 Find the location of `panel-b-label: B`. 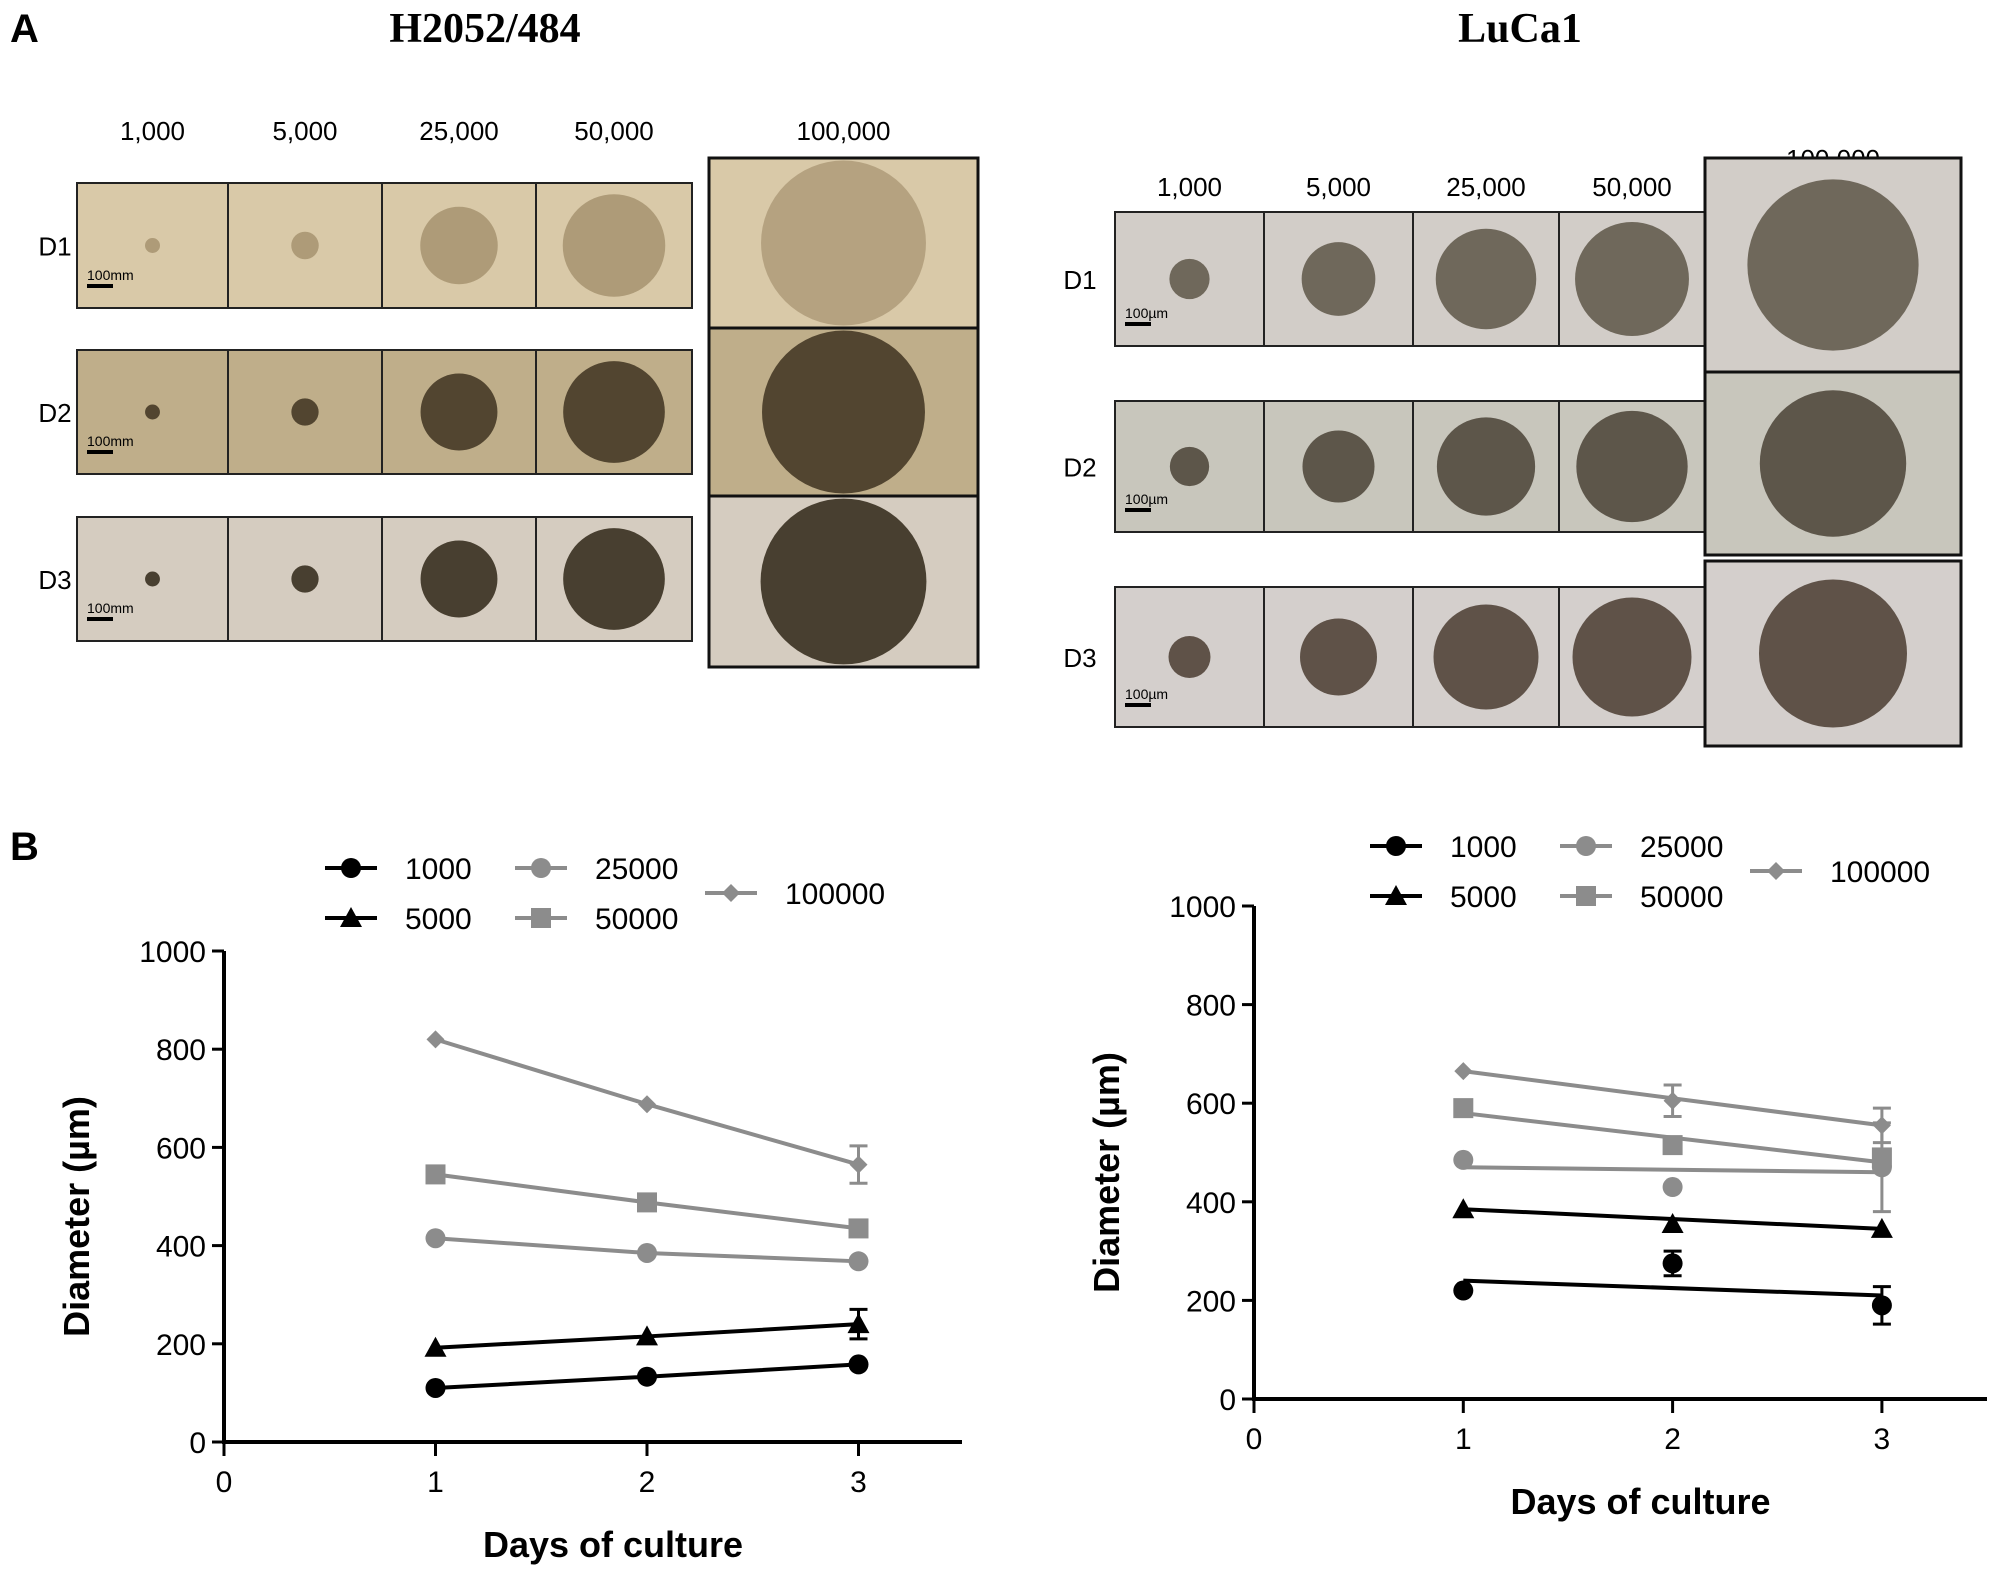

panel-b-label: B is located at coordinates (24, 847).